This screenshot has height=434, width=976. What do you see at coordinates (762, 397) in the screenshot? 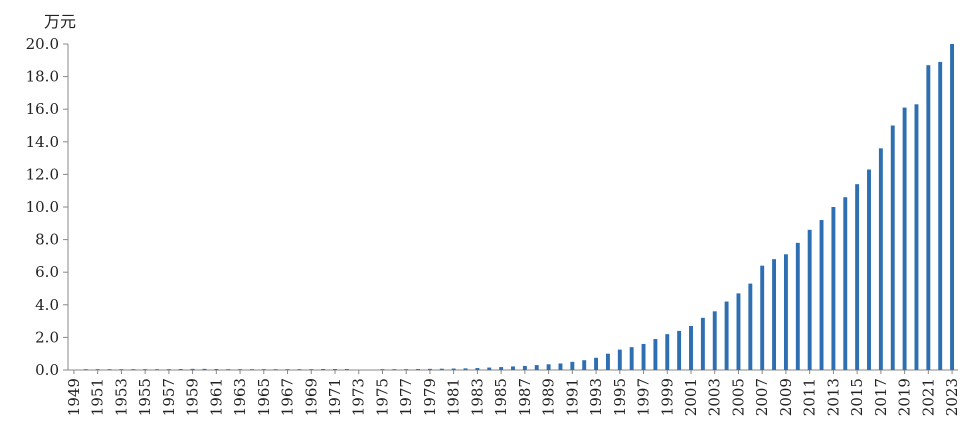
I see `x-tick-label: 2007` at bounding box center [762, 397].